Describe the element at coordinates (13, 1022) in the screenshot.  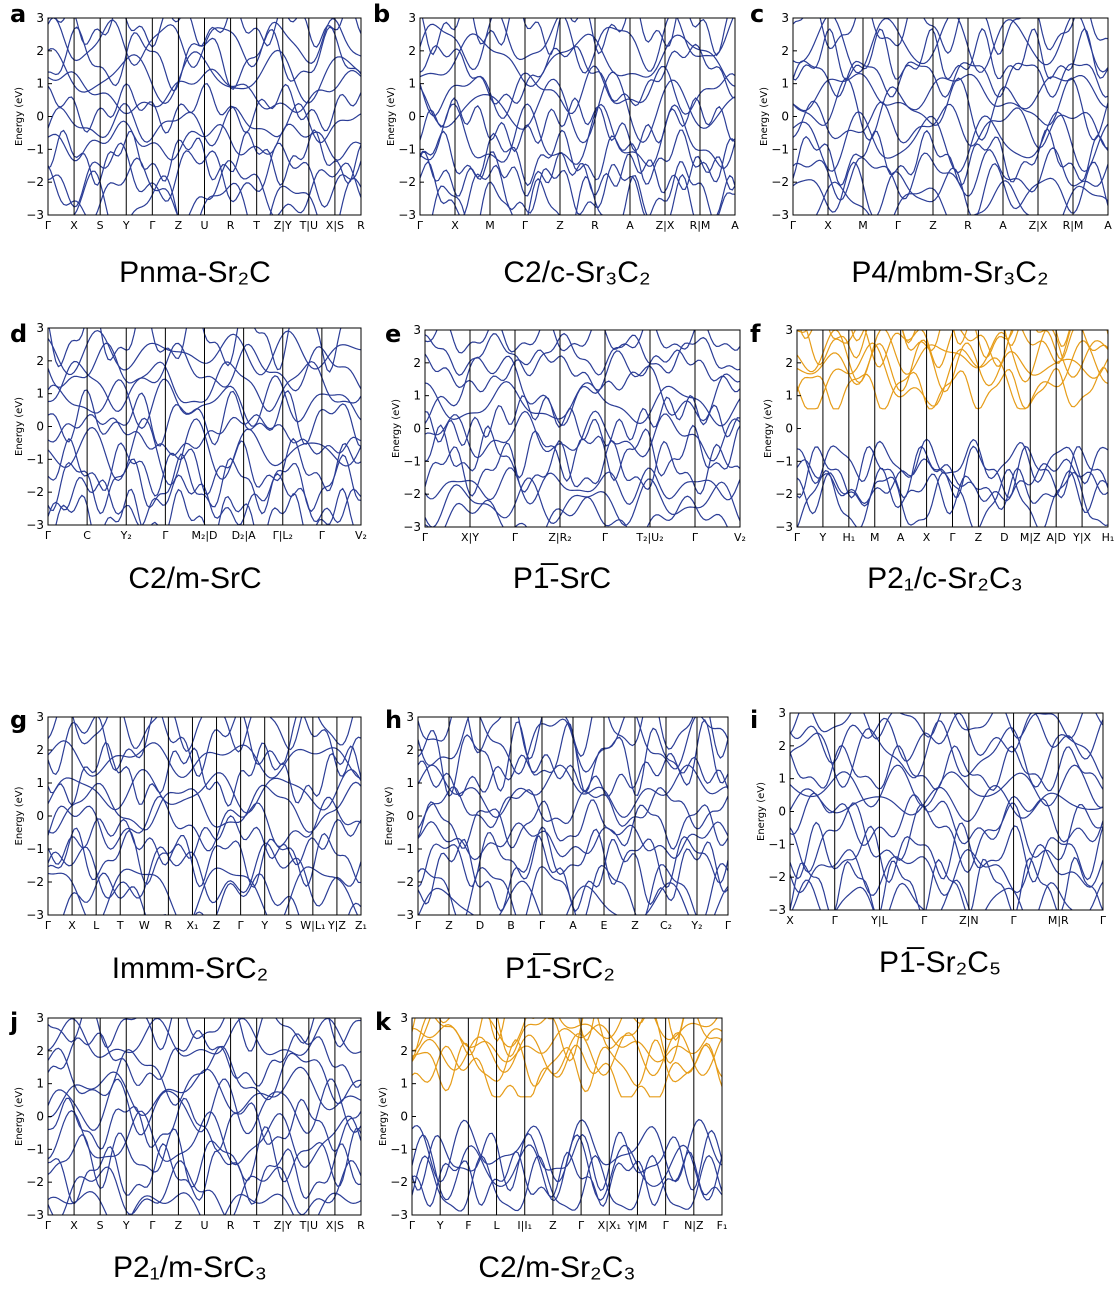
I see `panel-letter: j` at that location.